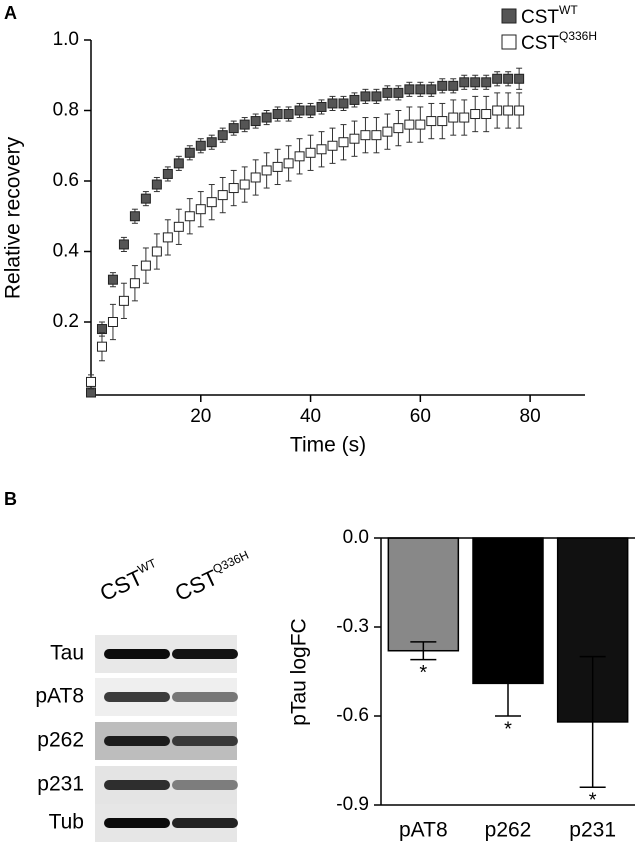  What do you see at coordinates (66, 180) in the screenshot?
I see `y-tick-label: 0.6` at bounding box center [66, 180].